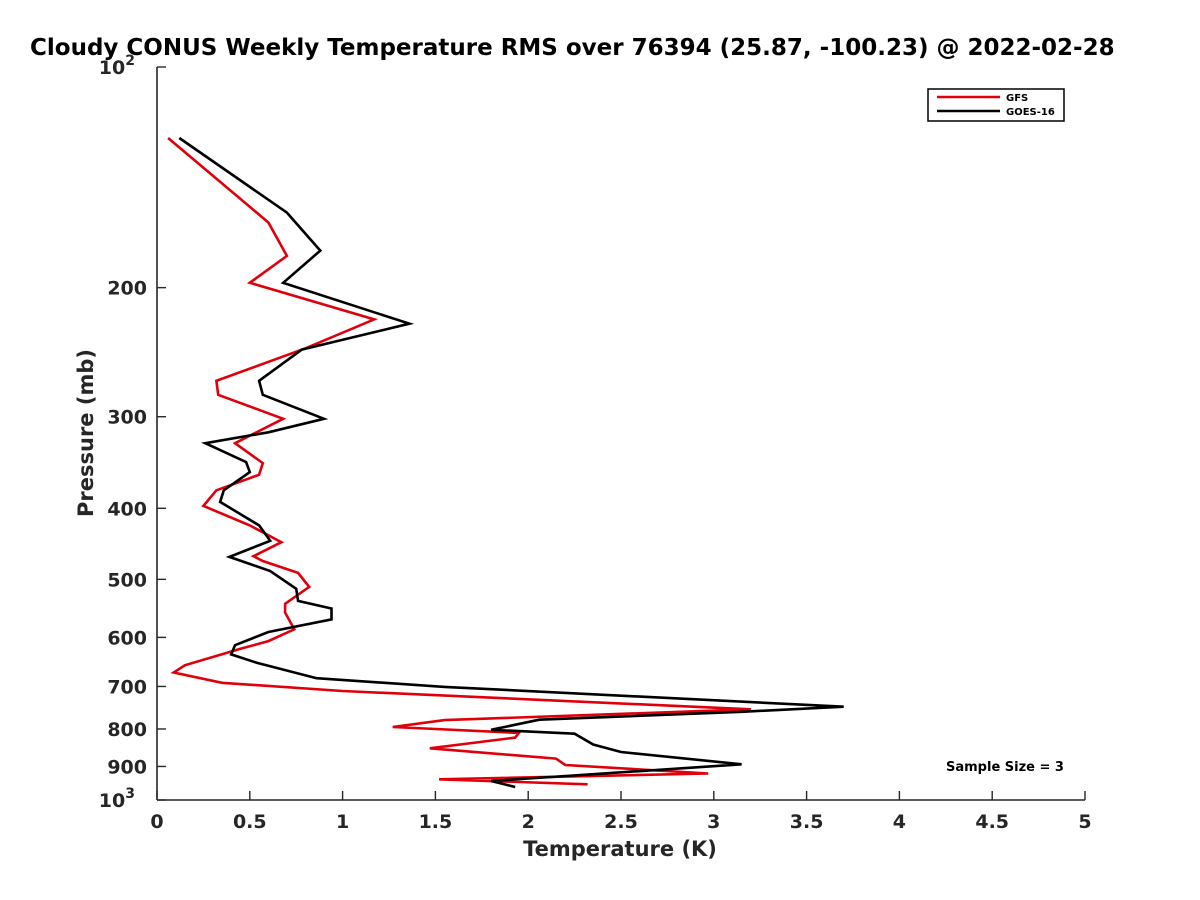 This screenshot has width=1200, height=900. What do you see at coordinates (621, 822) in the screenshot?
I see `x-tick-label: 2.5` at bounding box center [621, 822].